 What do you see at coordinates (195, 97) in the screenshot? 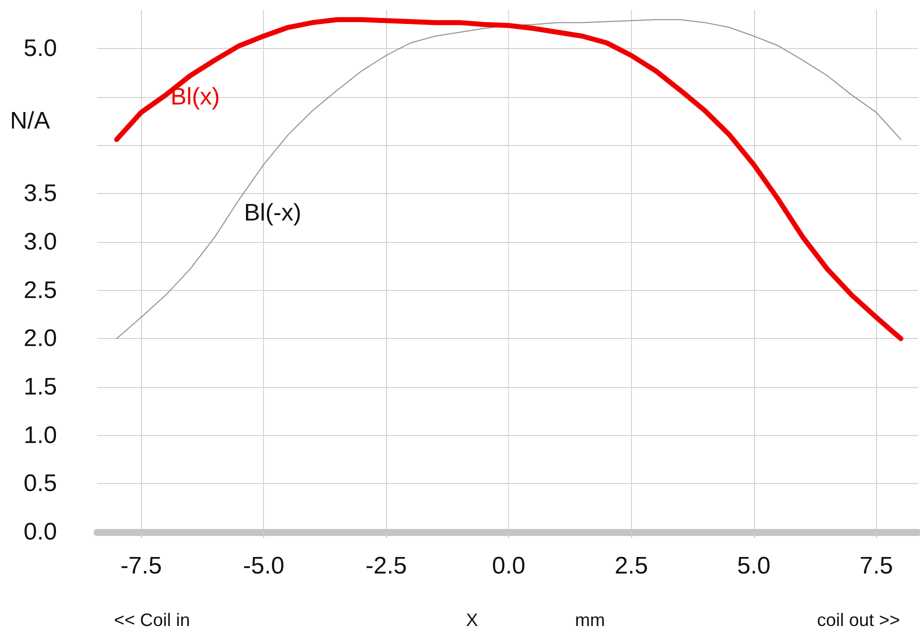
I see `series-label: Bl(x)` at bounding box center [195, 97].